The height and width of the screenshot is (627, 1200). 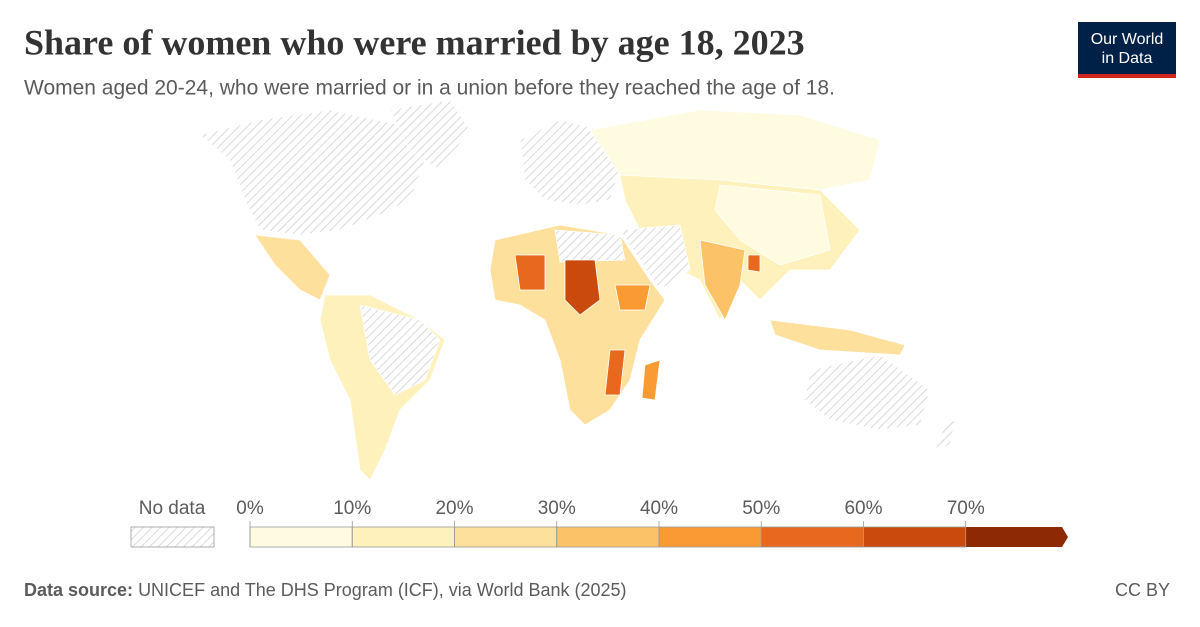 What do you see at coordinates (1127, 58) in the screenshot?
I see `logo-text: in Data` at bounding box center [1127, 58].